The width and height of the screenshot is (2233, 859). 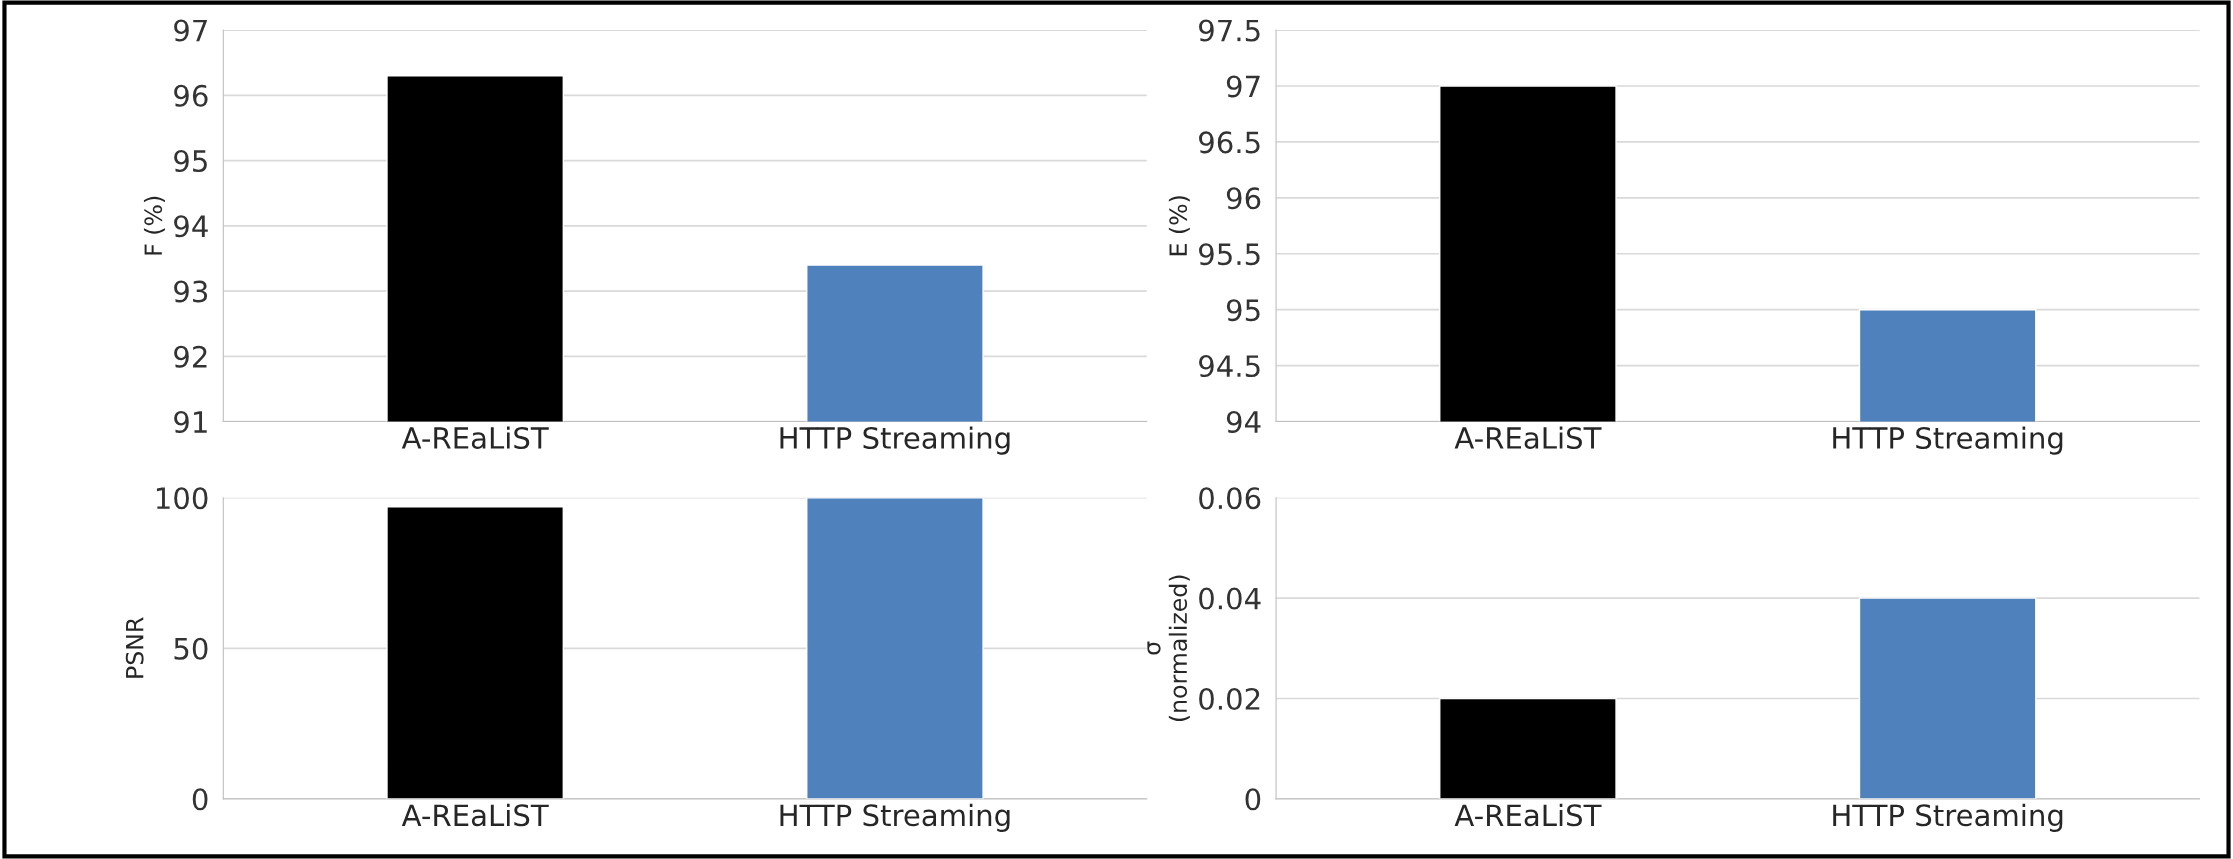 I want to click on y-tick-label: 95.5, so click(x=1229, y=254).